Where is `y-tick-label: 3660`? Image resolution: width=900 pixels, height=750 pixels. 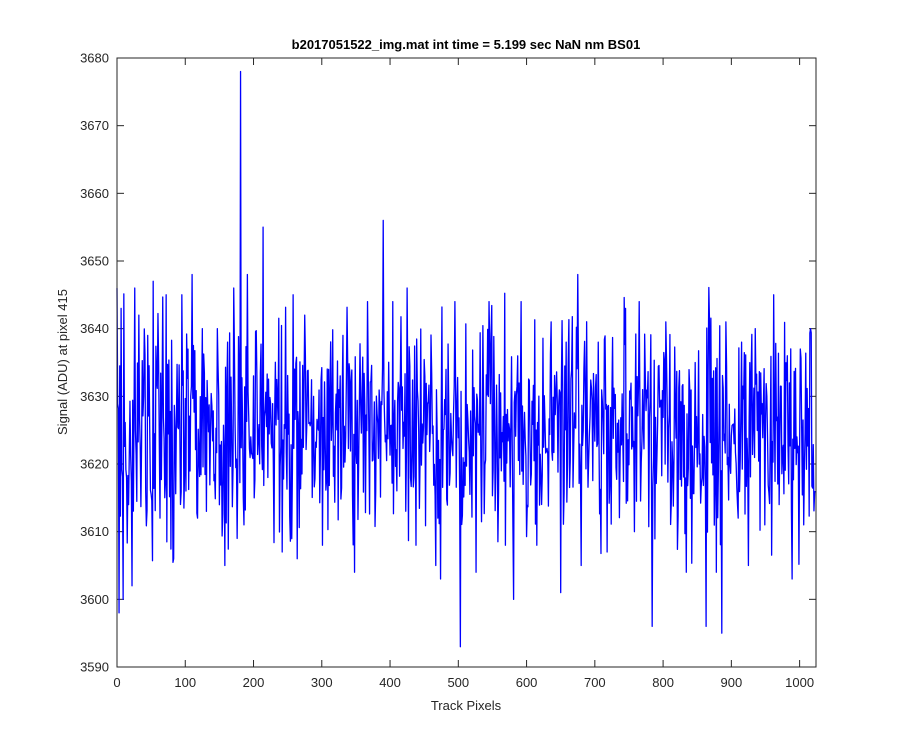
y-tick-label: 3660 is located at coordinates (94, 193).